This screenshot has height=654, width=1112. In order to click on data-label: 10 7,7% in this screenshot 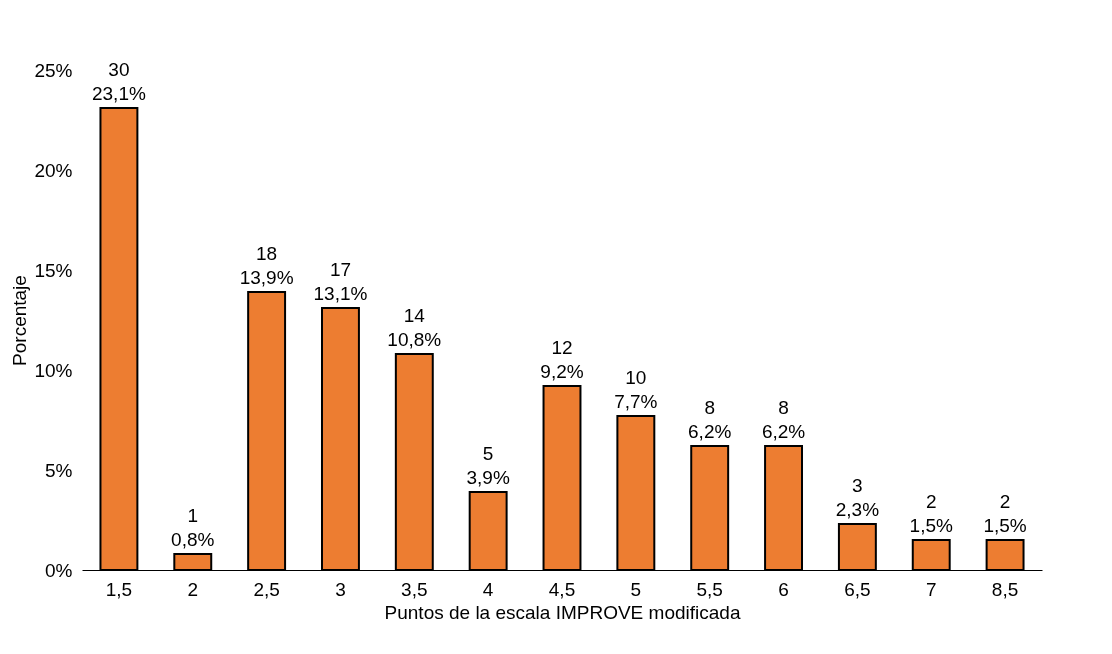, I will do `click(636, 389)`.